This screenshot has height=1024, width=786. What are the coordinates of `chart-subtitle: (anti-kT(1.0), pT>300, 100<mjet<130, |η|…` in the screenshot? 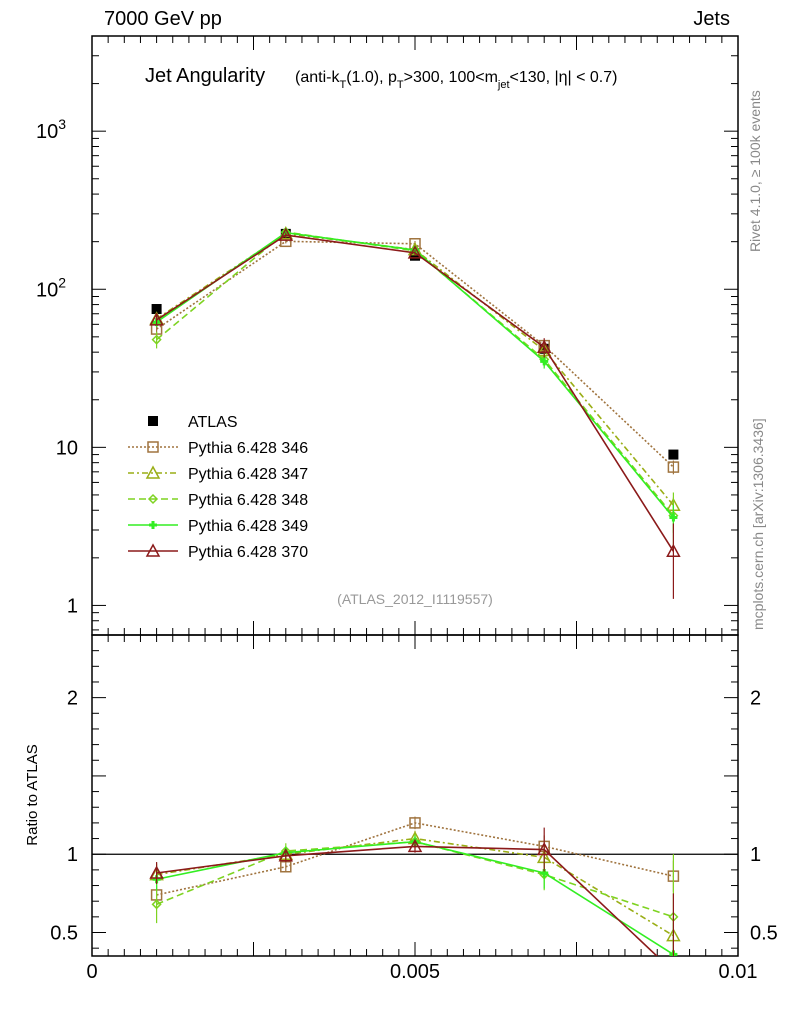 It's located at (456, 80).